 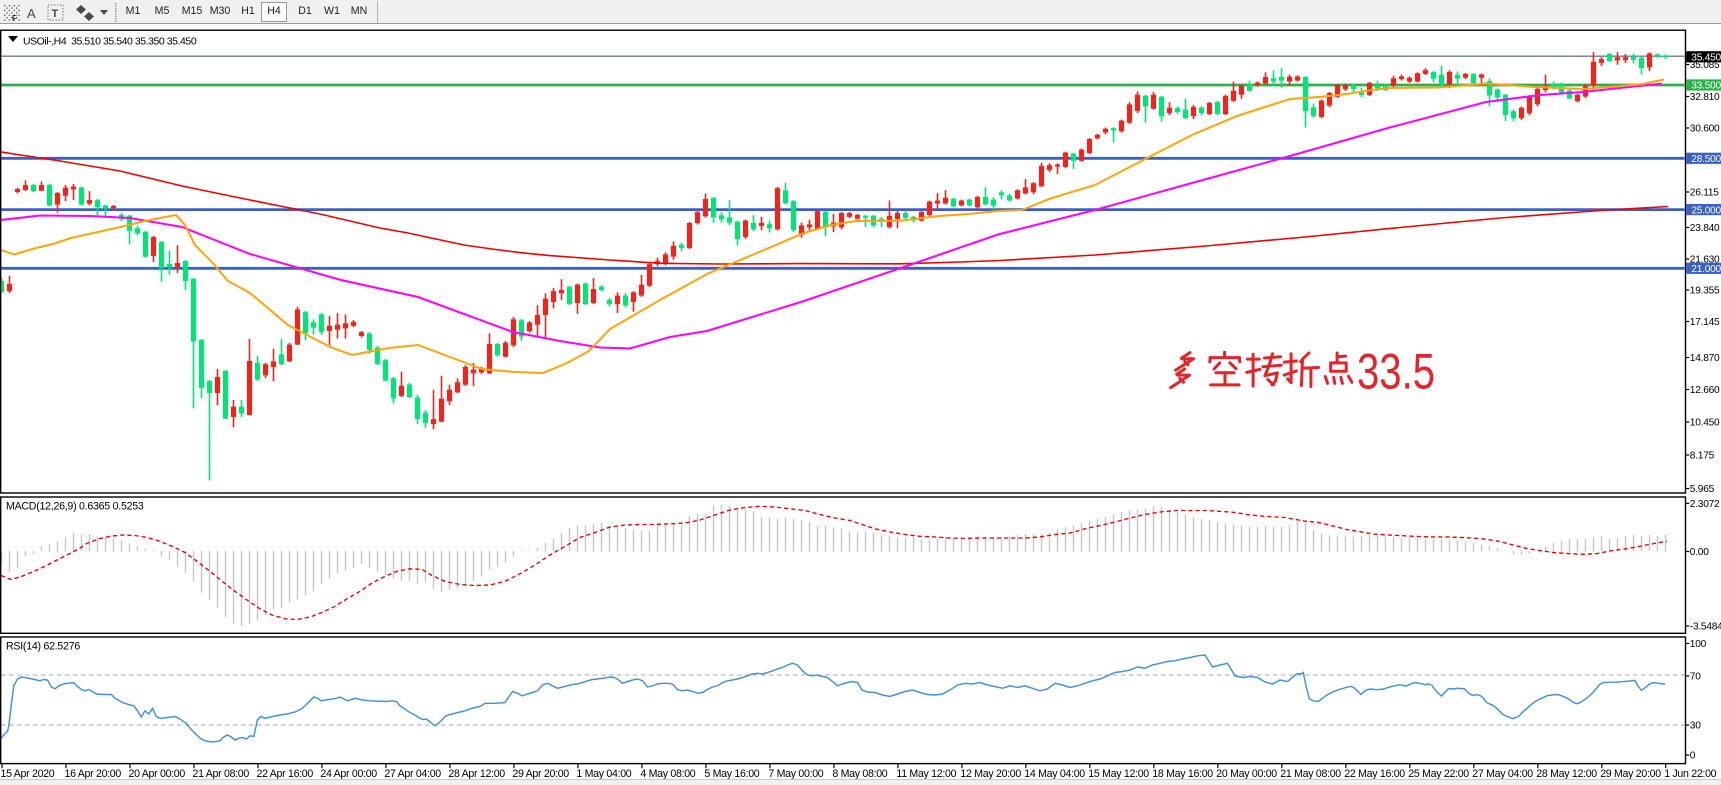 I want to click on svg-text: 1 May 04:00, so click(x=603, y=774).